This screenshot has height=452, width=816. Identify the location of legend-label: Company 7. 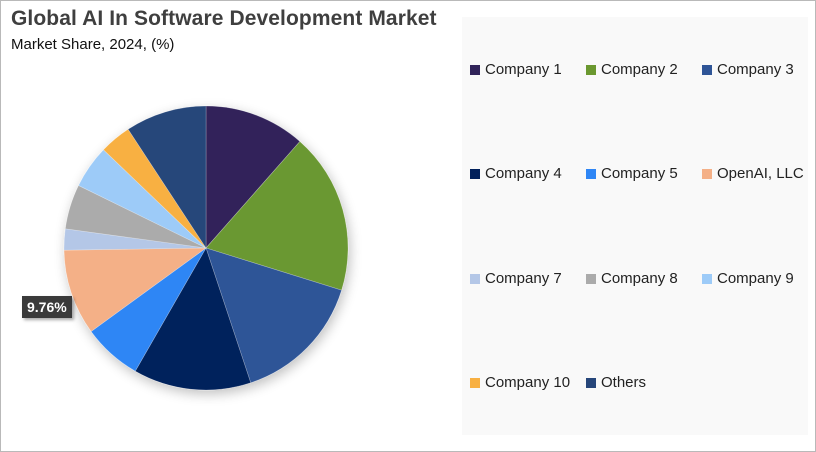
(523, 278).